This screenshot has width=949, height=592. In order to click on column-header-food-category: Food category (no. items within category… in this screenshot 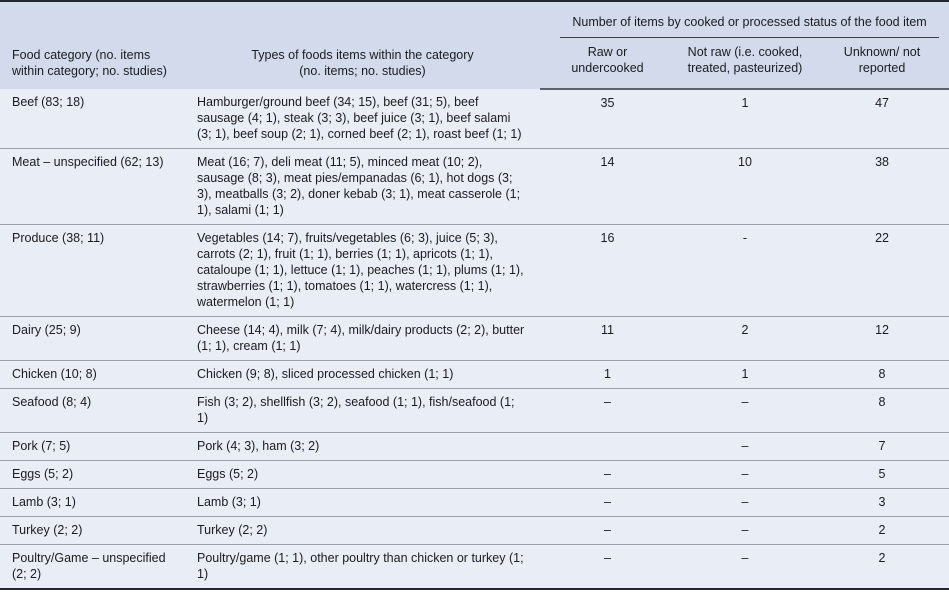, I will do `click(89, 63)`.